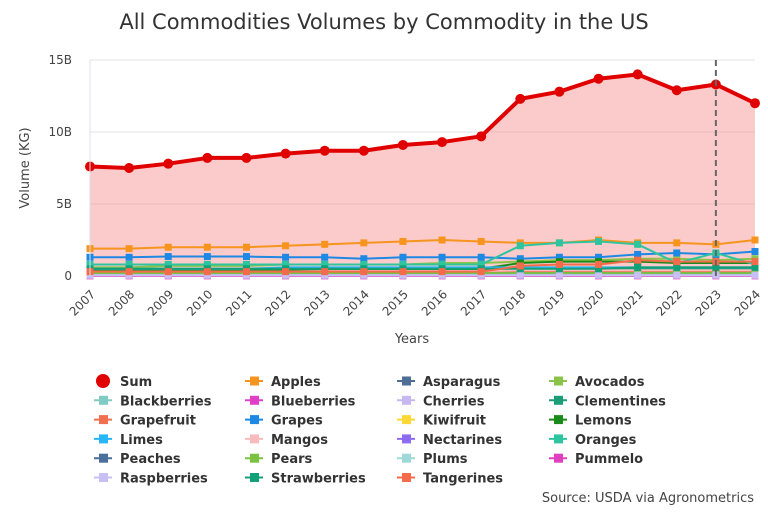 This screenshot has height=512, width=768. Describe the element at coordinates (445, 459) in the screenshot. I see `legend-label: Plums` at that location.